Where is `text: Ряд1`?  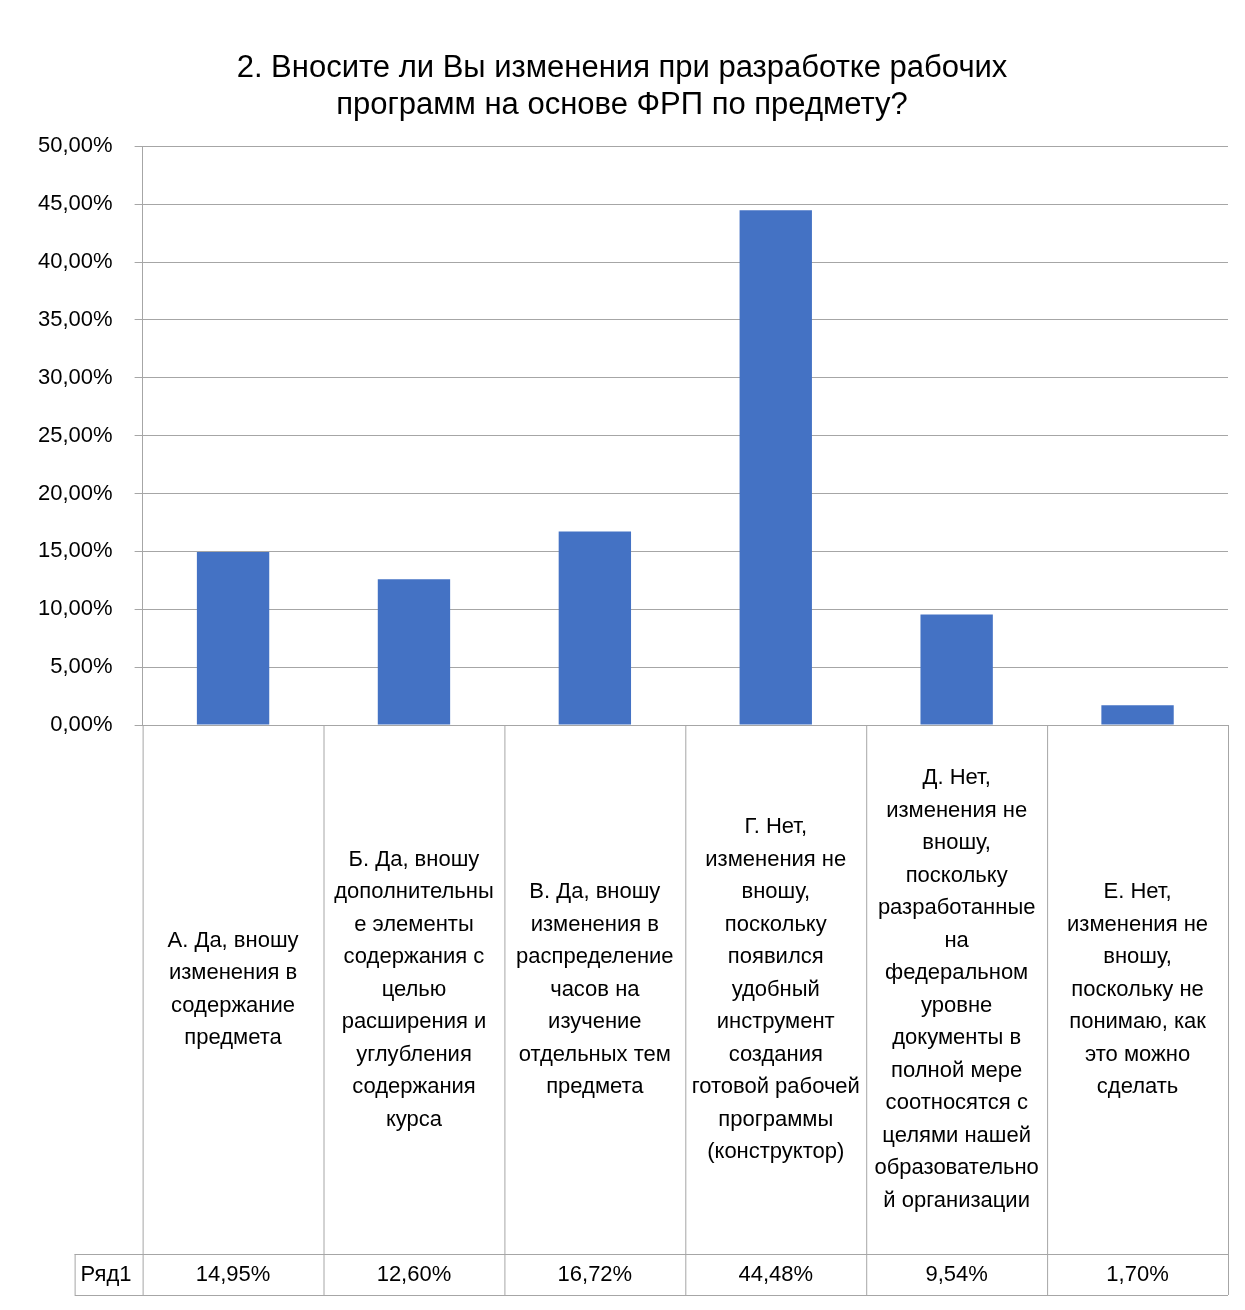 text: Ряд1 is located at coordinates (106, 1273).